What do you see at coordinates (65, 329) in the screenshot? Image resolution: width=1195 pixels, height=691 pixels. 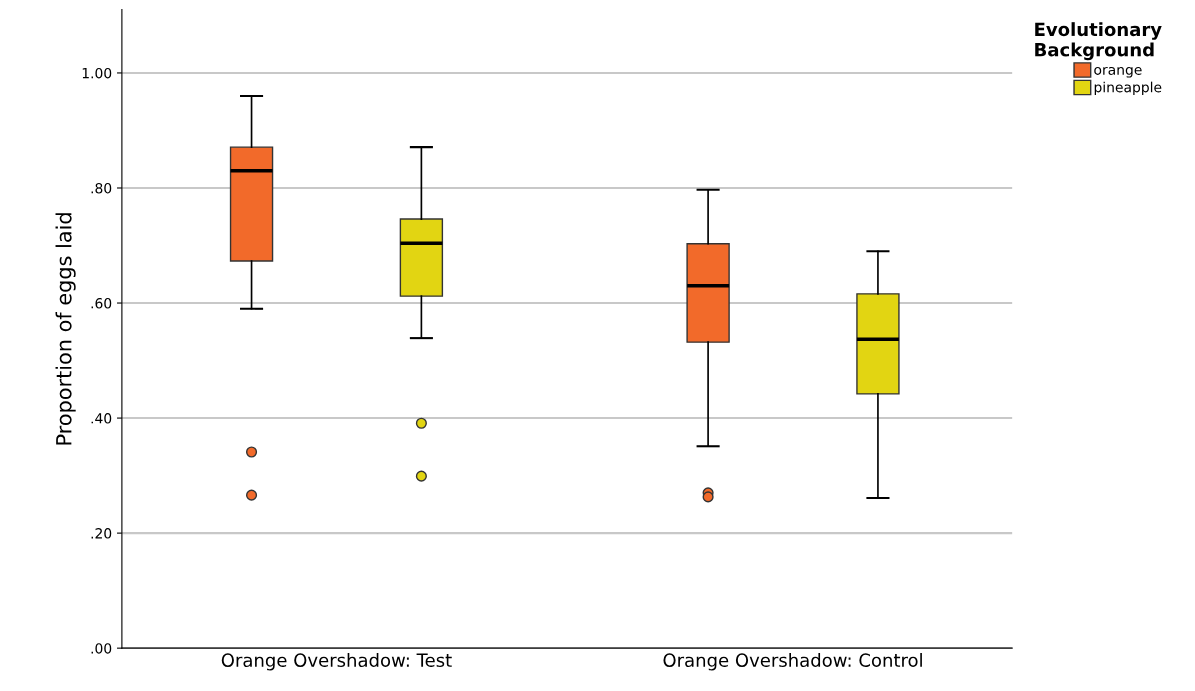 I see `y-axis-title: Proportion of eggs laid` at bounding box center [65, 329].